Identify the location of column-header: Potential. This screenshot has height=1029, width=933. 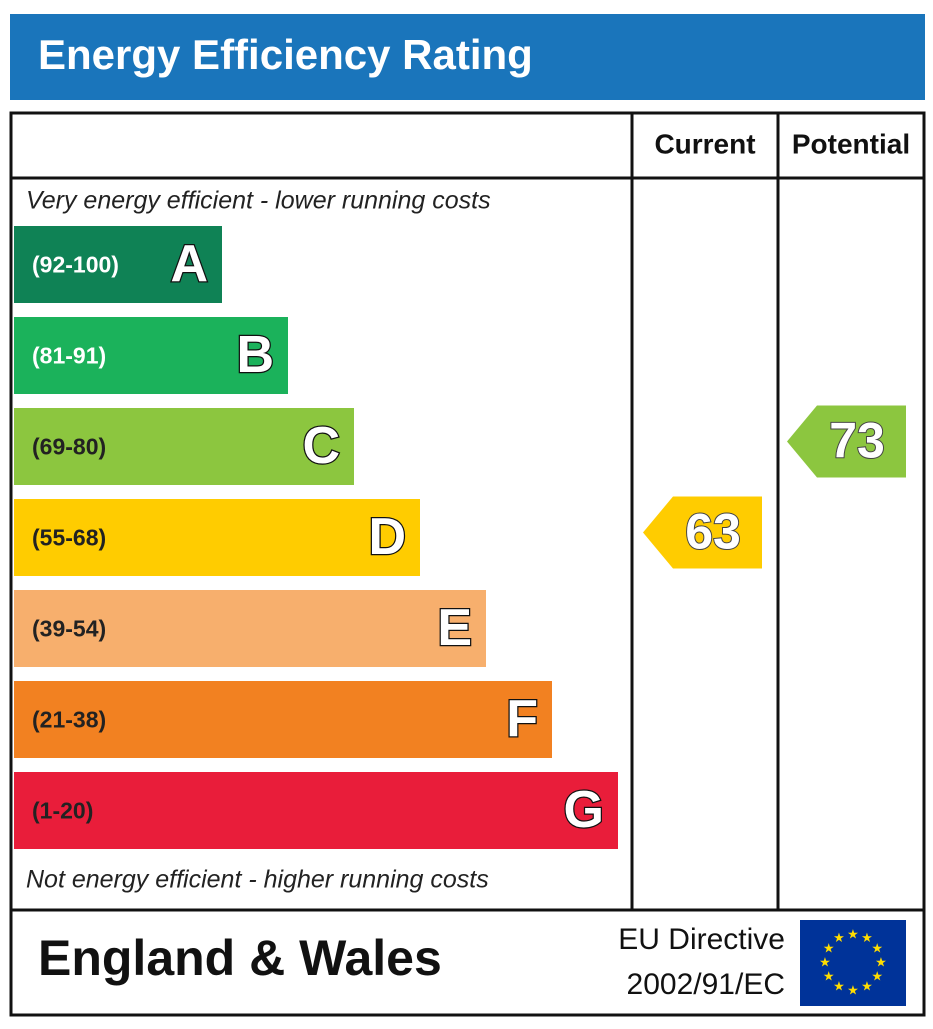
(851, 143).